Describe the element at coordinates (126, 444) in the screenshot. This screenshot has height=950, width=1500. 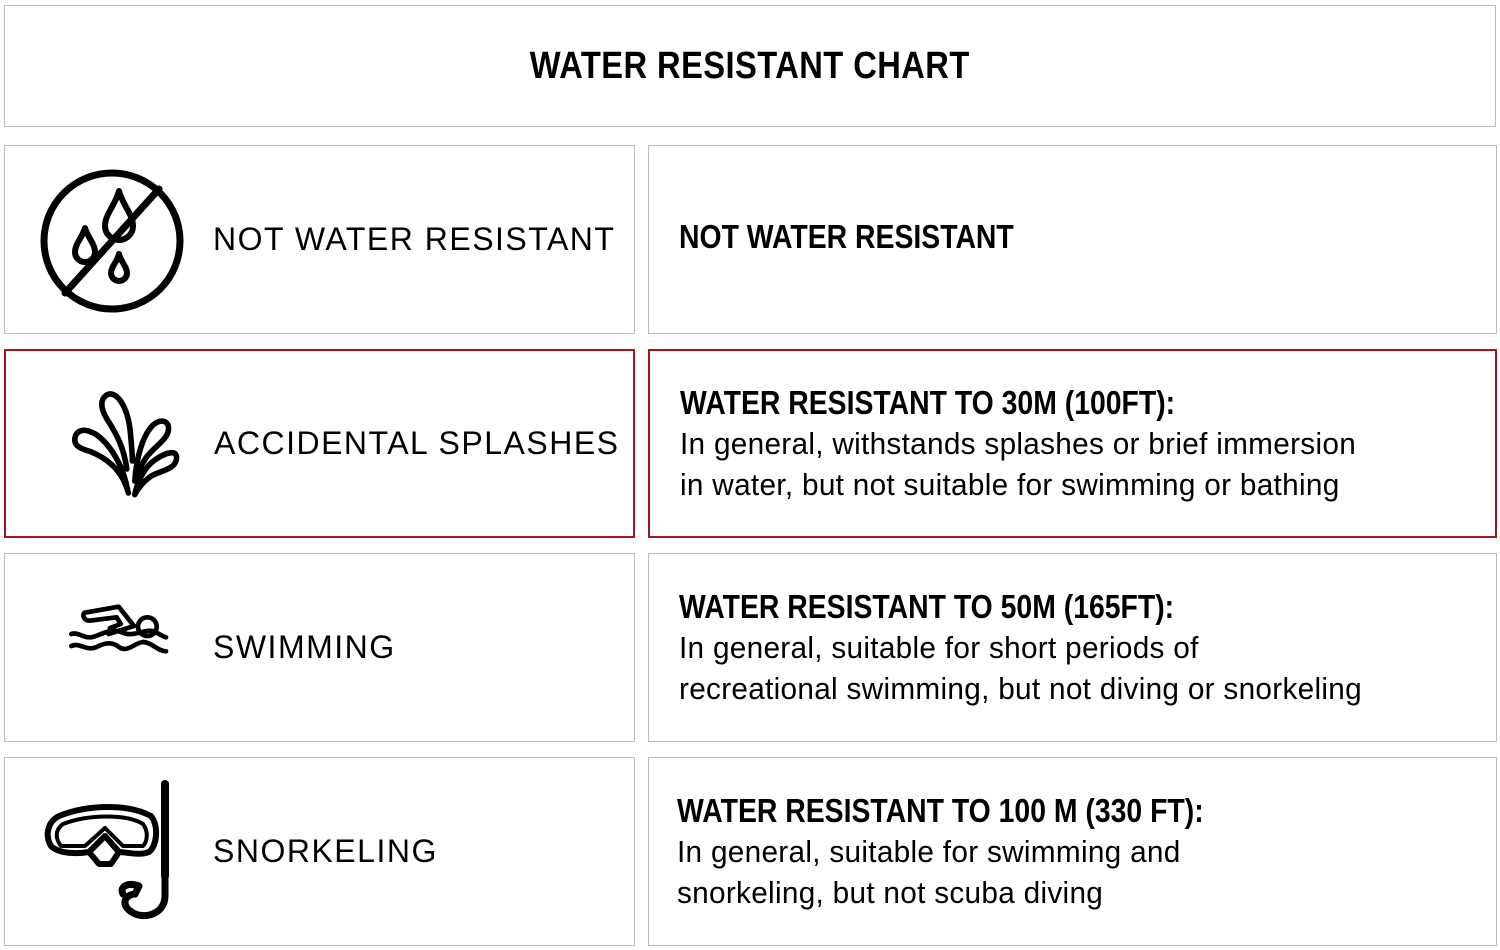
I see `splash-icon` at that location.